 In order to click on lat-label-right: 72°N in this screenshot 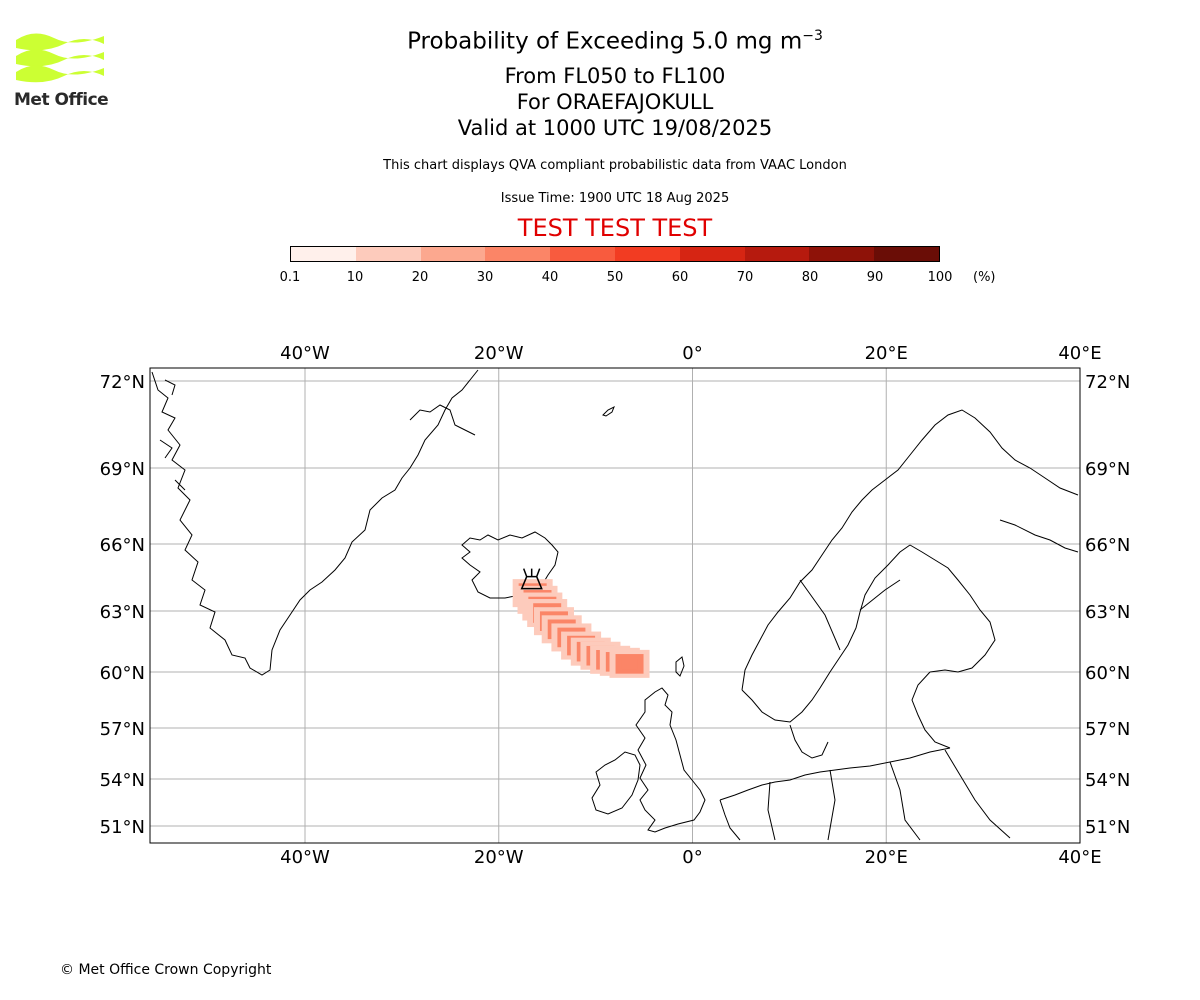, I will do `click(1107, 382)`.